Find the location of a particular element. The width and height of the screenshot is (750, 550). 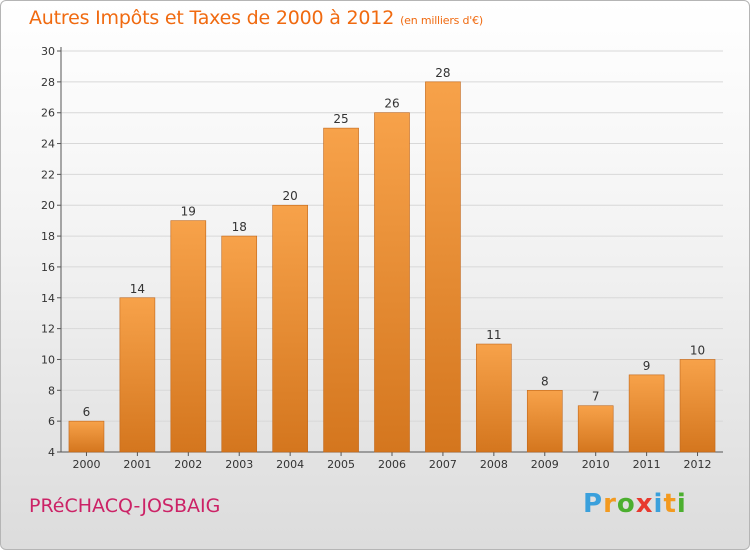

y-tick-label: 28 is located at coordinates (48, 82).